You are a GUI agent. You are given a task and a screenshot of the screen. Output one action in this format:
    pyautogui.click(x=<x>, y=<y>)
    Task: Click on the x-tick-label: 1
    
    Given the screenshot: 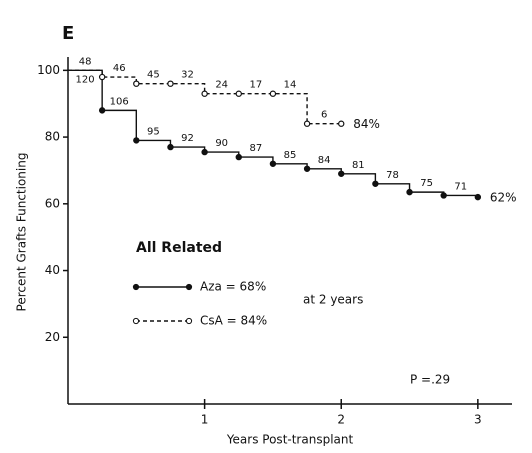 What is the action you would take?
    pyautogui.click(x=205, y=420)
    